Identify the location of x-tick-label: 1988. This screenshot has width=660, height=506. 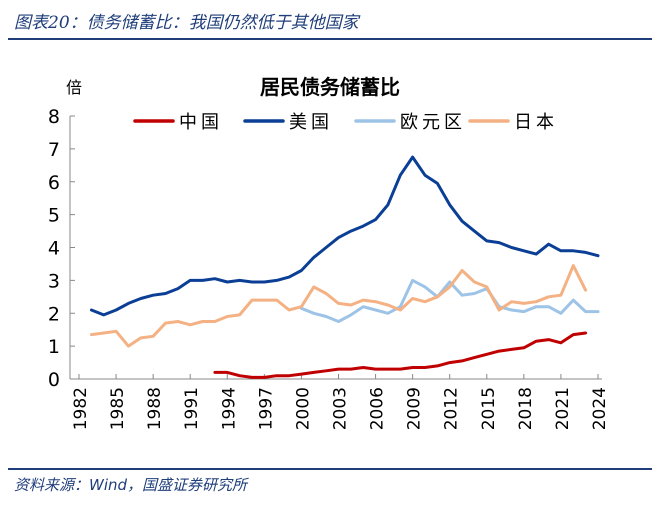
(155, 408).